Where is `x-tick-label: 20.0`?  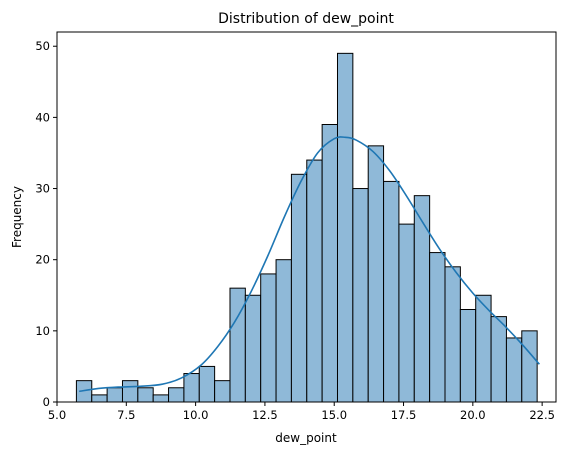 x-tick-label: 20.0 is located at coordinates (473, 415).